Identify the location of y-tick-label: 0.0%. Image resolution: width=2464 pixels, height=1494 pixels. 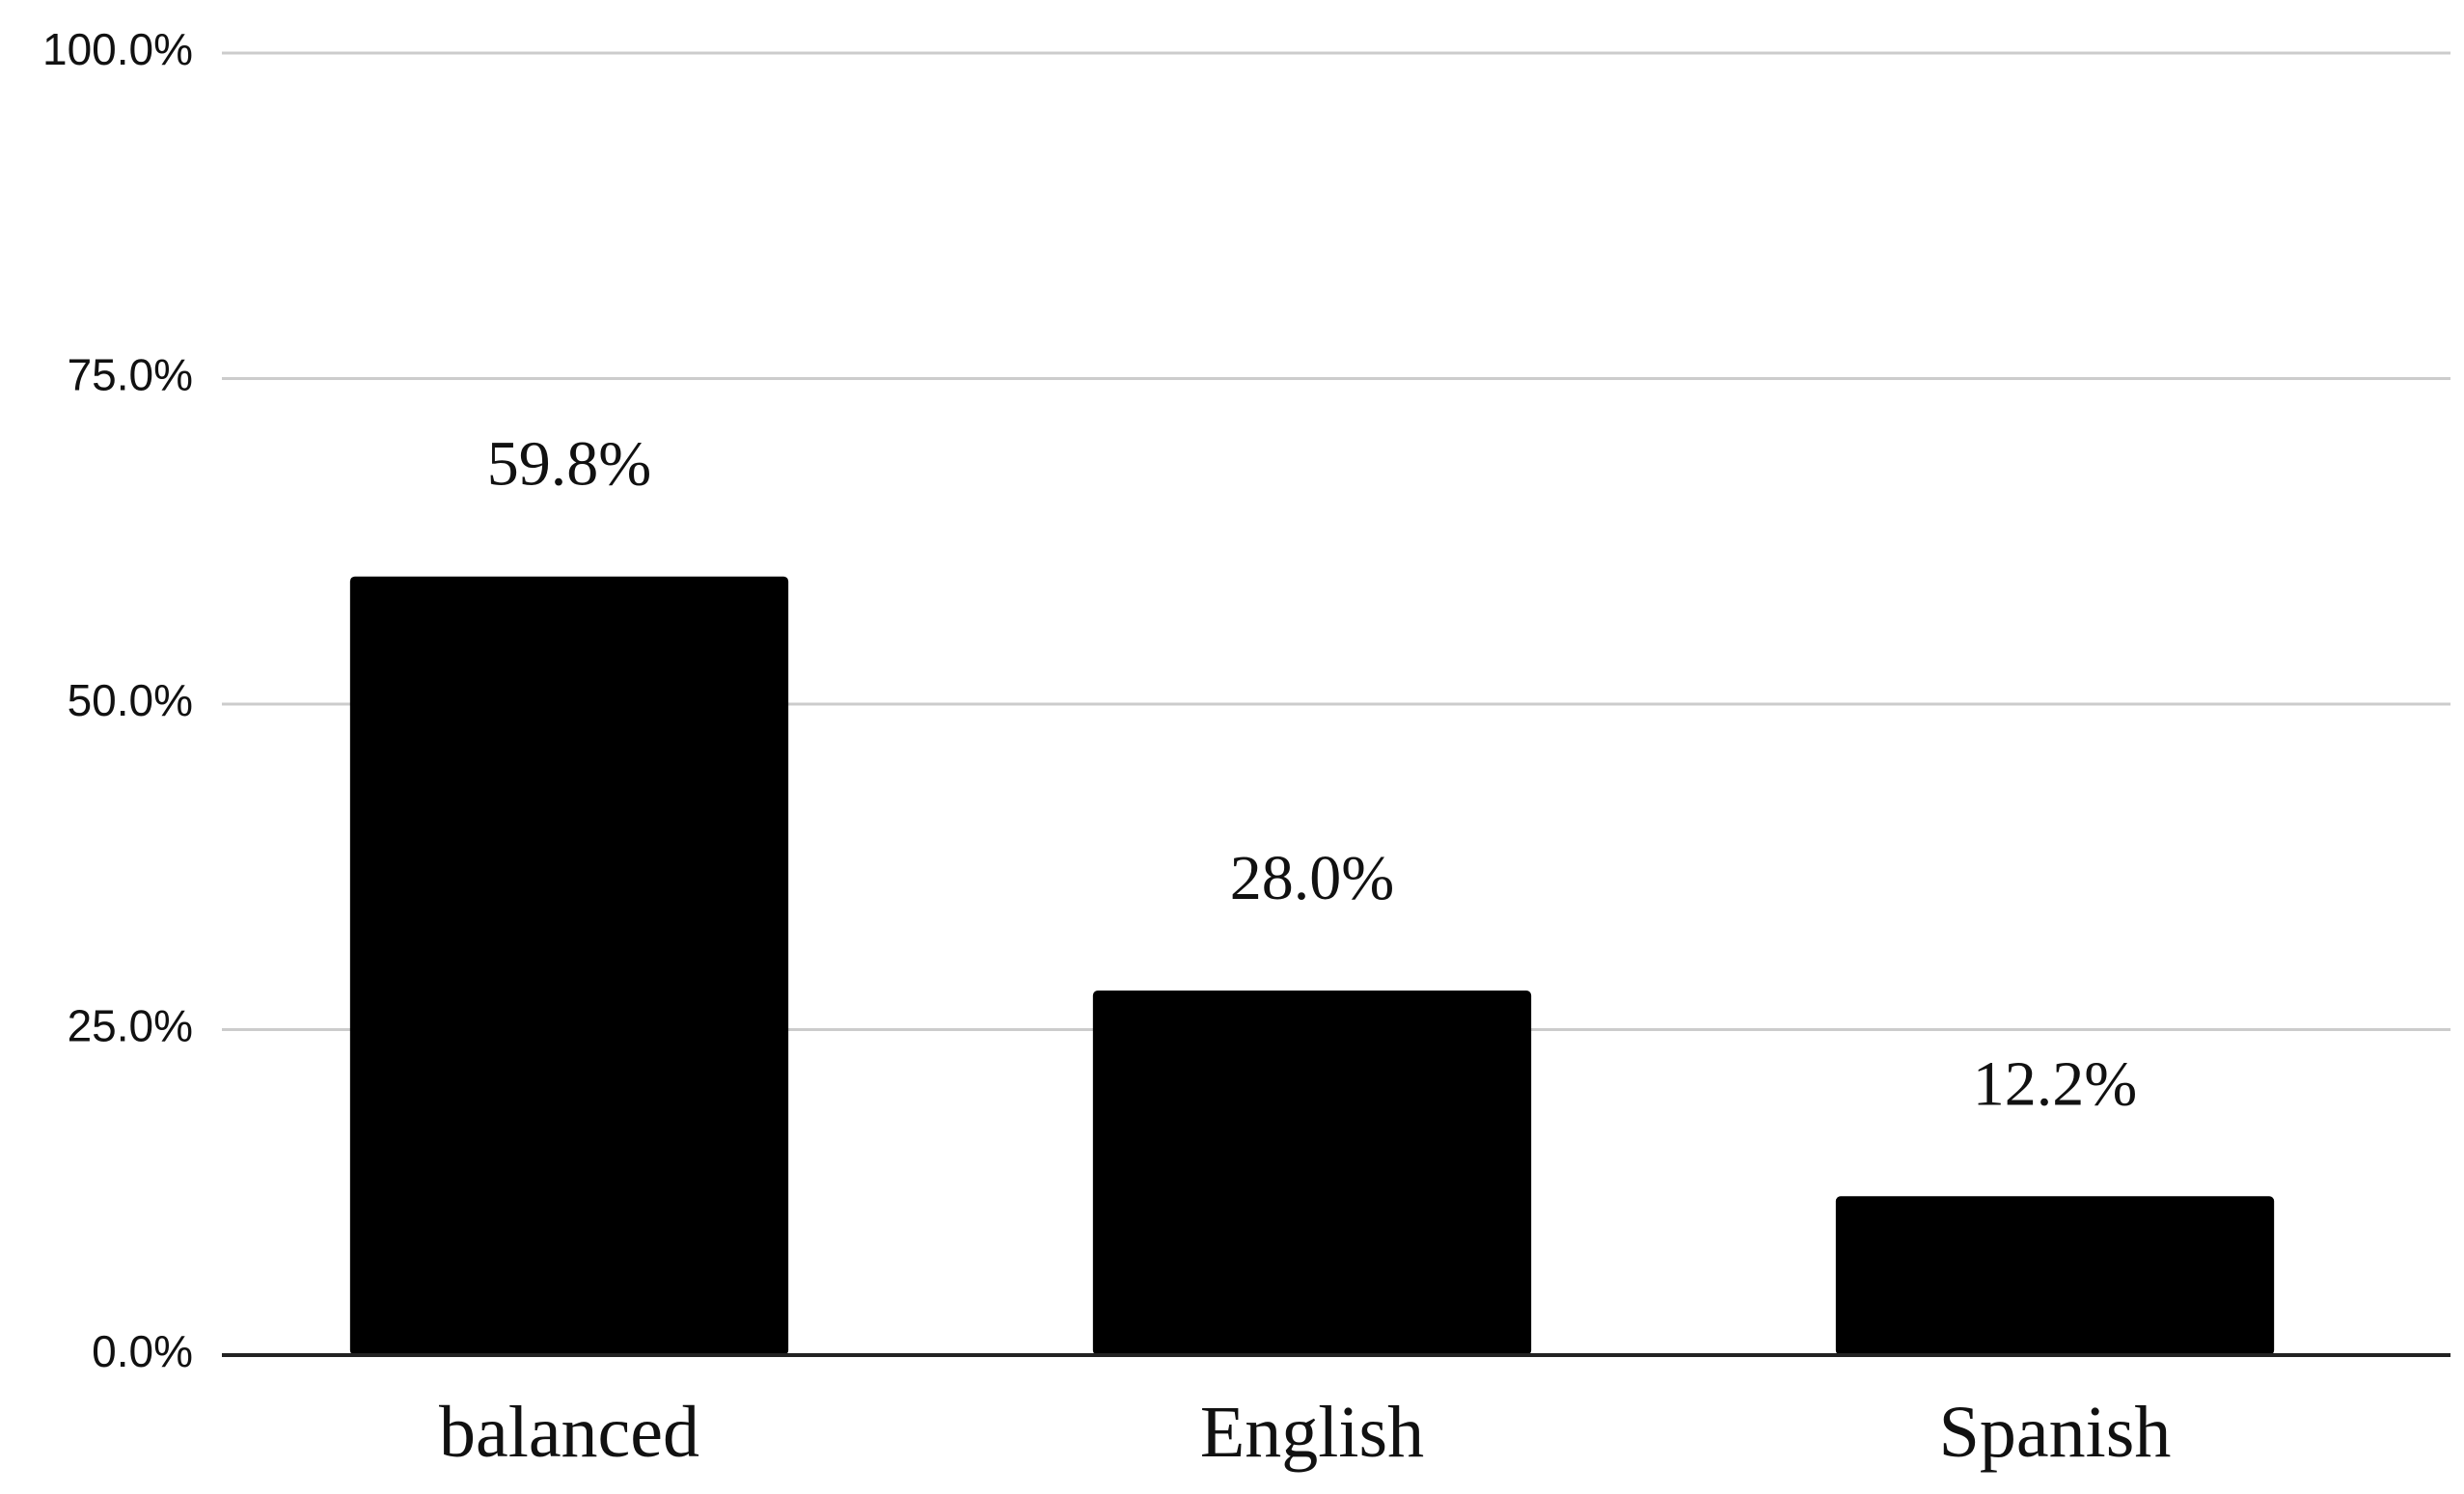
(142, 1351).